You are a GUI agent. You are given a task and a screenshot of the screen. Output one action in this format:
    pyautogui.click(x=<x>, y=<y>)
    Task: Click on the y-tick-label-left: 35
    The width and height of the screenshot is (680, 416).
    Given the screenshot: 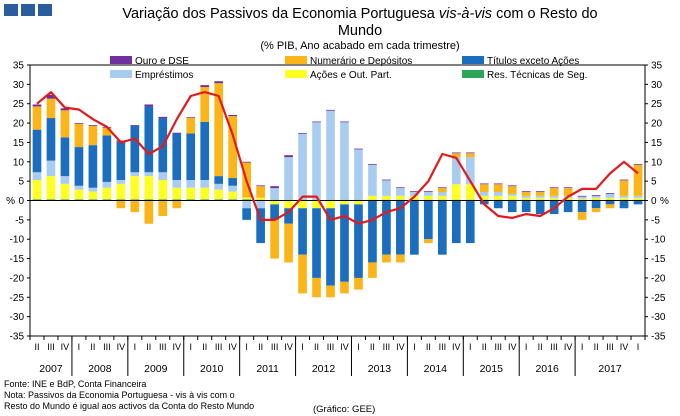 What is the action you would take?
    pyautogui.click(x=19, y=66)
    